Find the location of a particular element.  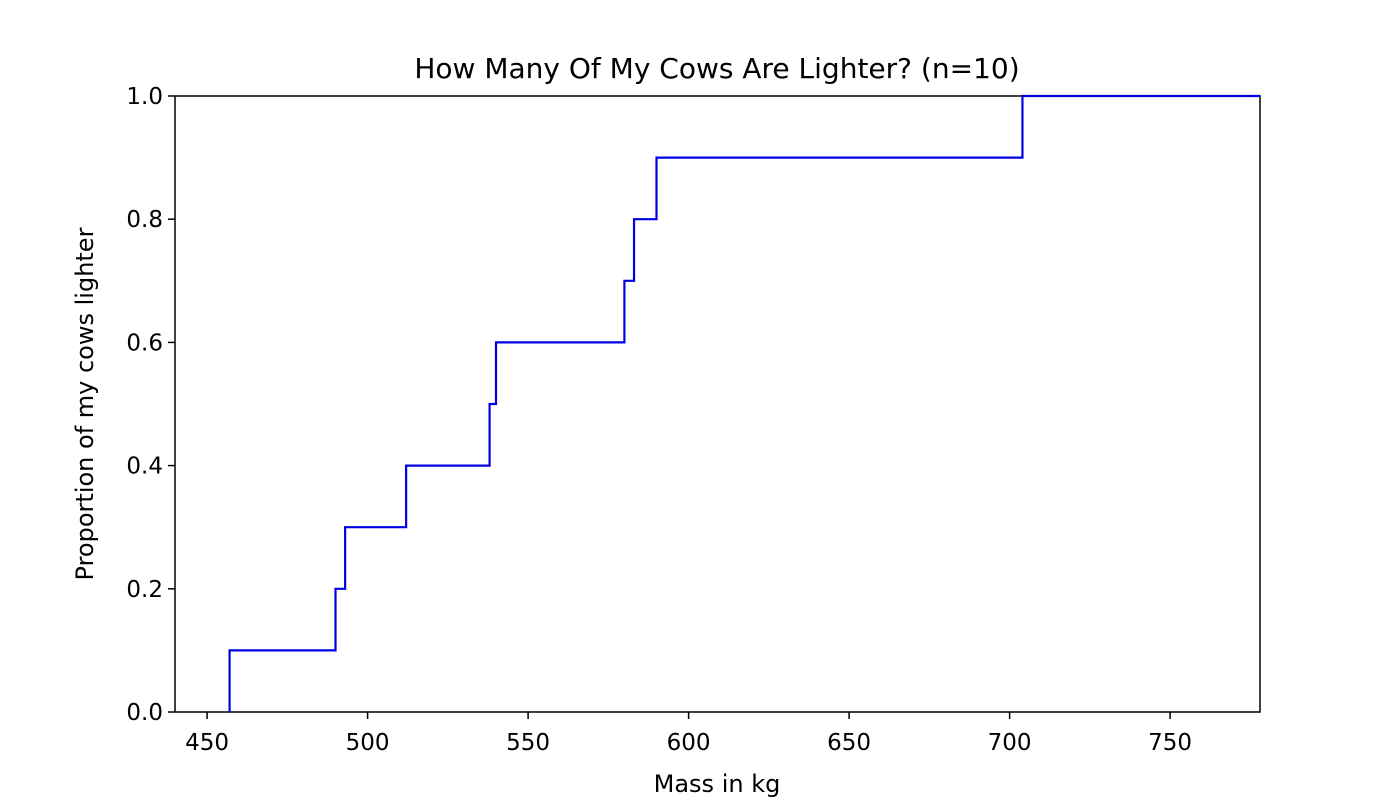

y-tick-label: 0.2 is located at coordinates (144, 590).